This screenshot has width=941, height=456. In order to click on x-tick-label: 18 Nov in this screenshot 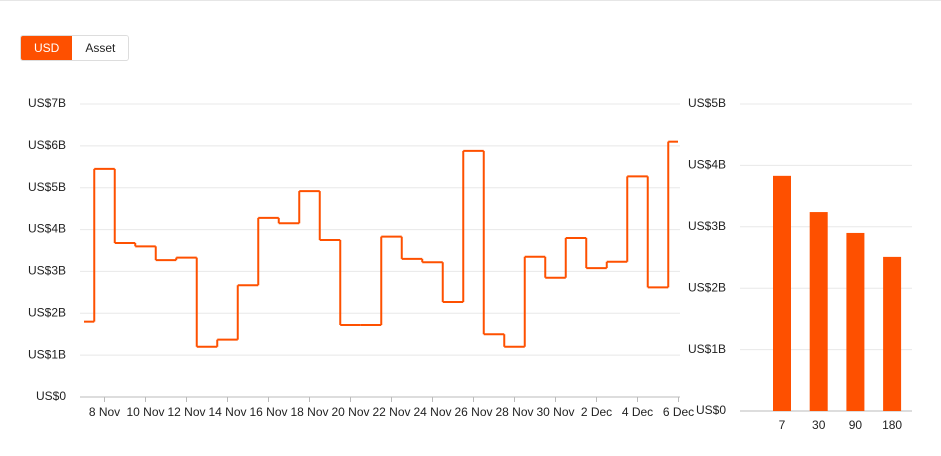, I will do `click(309, 412)`.